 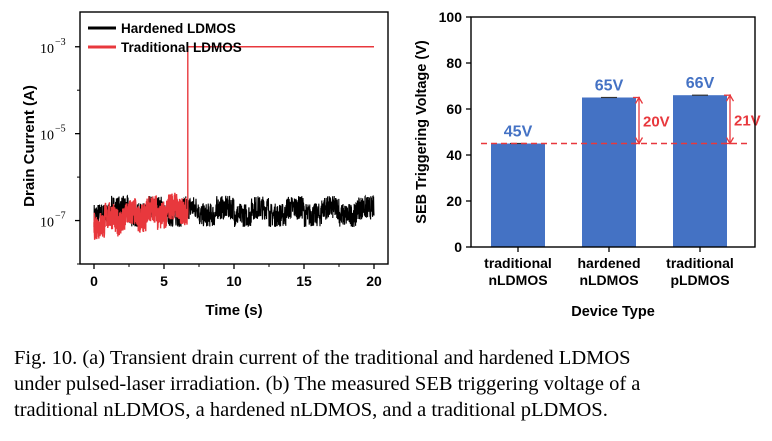 I want to click on panel-b-y-axis-label: SEB Triggering Voltage (V), so click(x=422, y=132).